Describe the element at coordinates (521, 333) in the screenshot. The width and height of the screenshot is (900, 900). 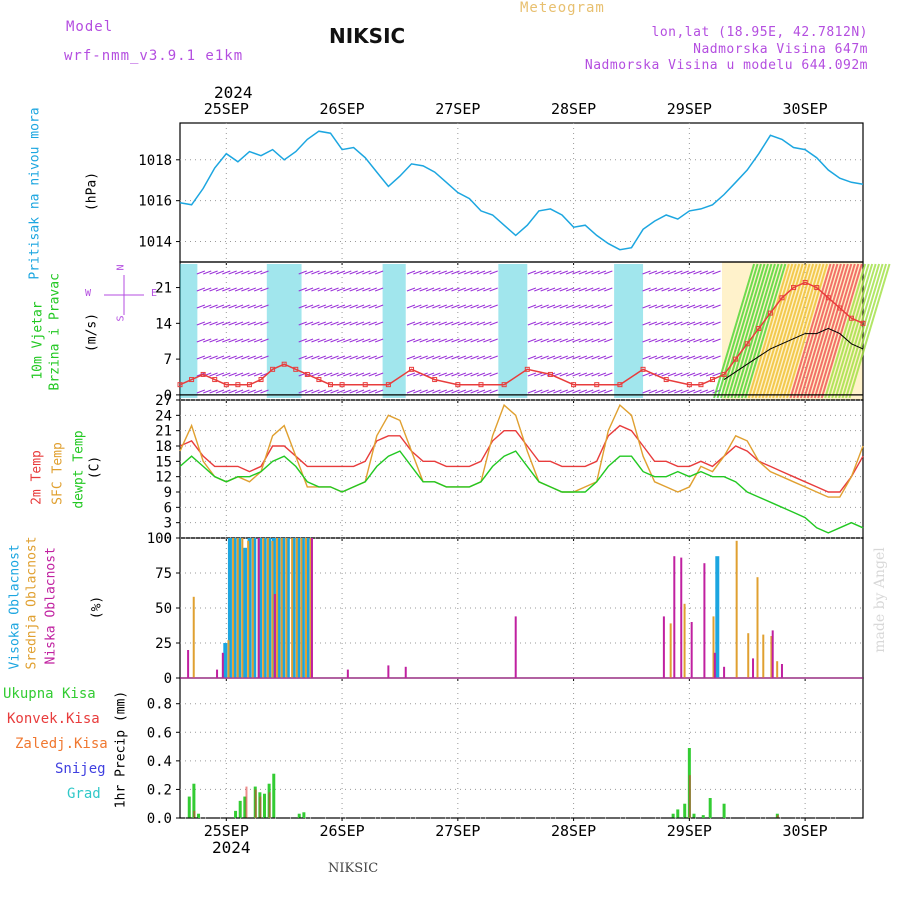
I see `wind-speed-line` at that location.